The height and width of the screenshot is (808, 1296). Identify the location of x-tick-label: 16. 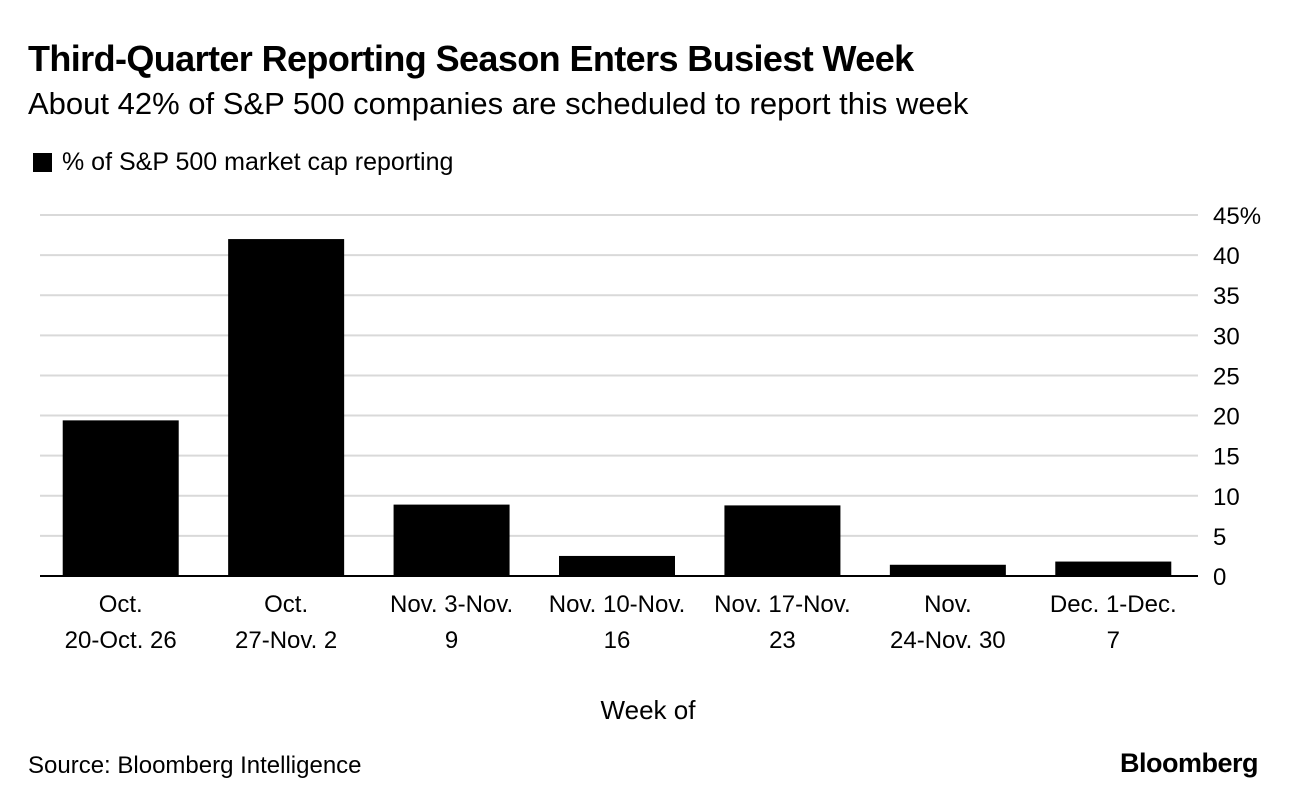
(617, 640).